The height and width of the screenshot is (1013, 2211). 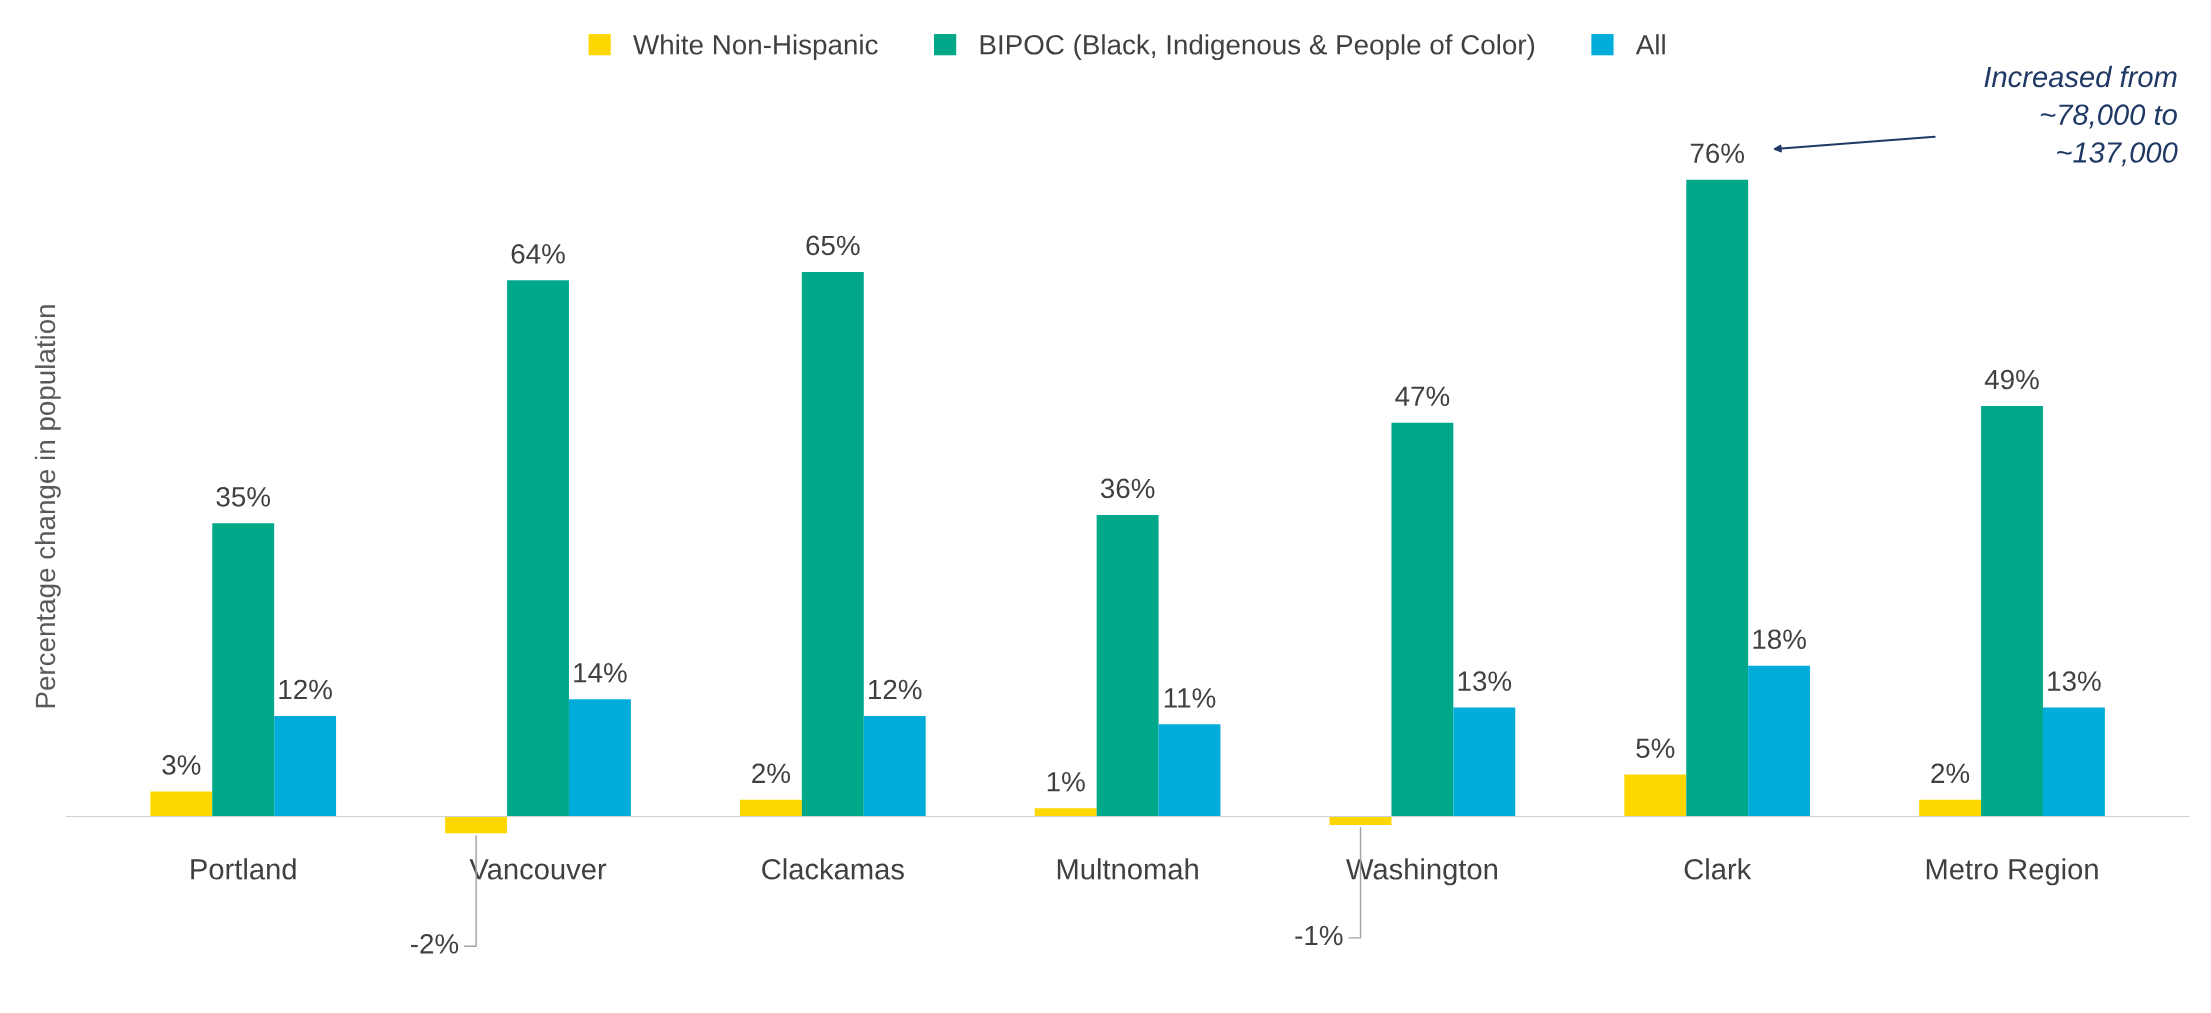 I want to click on data-label: 35%, so click(x=243, y=496).